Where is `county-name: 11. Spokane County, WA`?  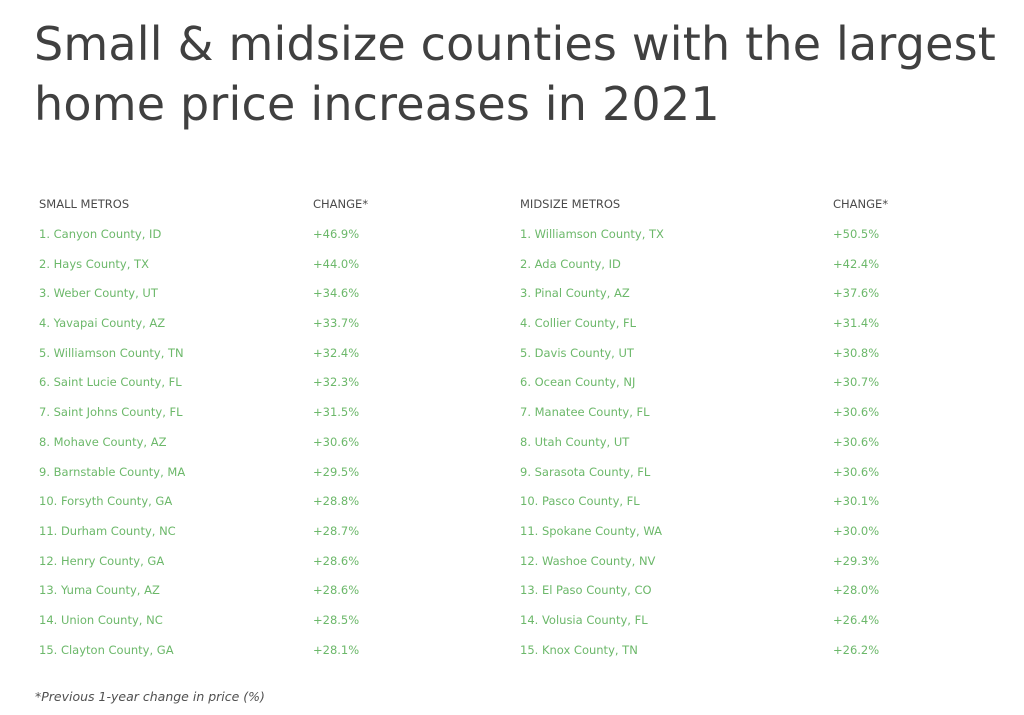 county-name: 11. Spokane County, WA is located at coordinates (591, 530).